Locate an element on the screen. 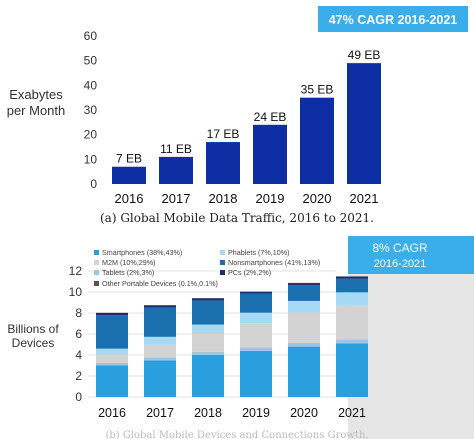 The height and width of the screenshot is (439, 474). segment-m2m-2021 is located at coordinates (352, 322).